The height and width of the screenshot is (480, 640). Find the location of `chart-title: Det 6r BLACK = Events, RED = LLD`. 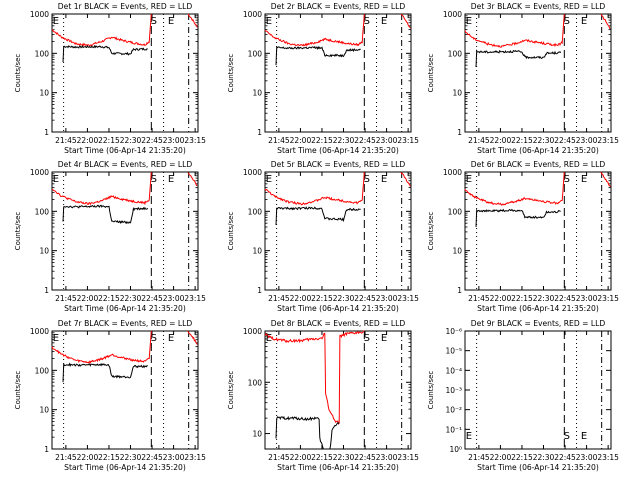

chart-title: Det 6r BLACK = Events, RED = LLD is located at coordinates (538, 164).